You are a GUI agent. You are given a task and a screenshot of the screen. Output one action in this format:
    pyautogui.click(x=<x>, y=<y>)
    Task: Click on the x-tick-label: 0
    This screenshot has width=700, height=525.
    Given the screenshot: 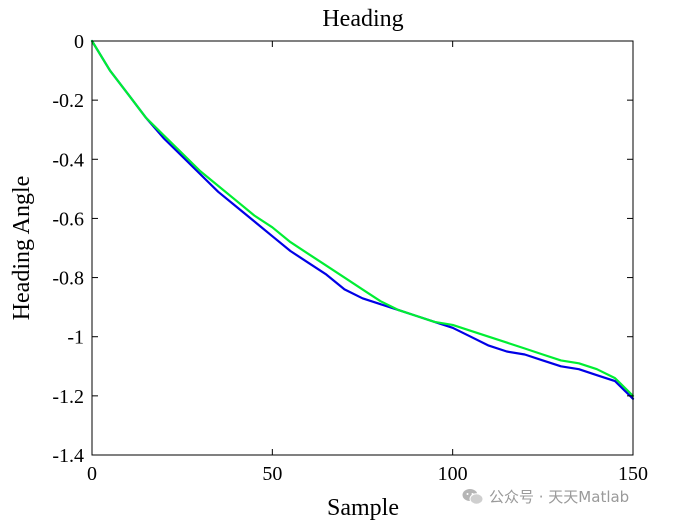 What is the action you would take?
    pyautogui.click(x=92, y=474)
    